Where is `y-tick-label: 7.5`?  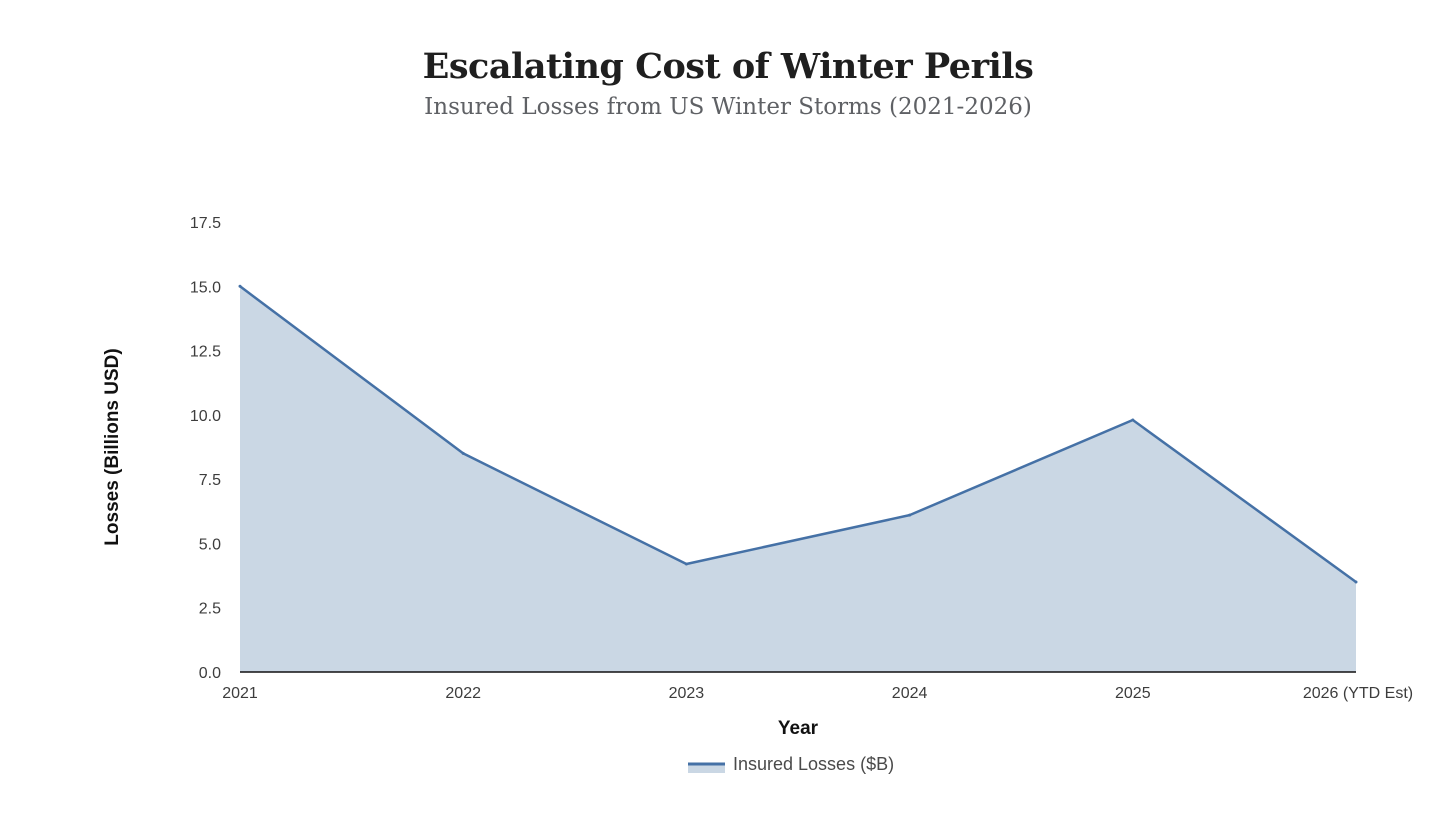
y-tick-label: 7.5 is located at coordinates (210, 480).